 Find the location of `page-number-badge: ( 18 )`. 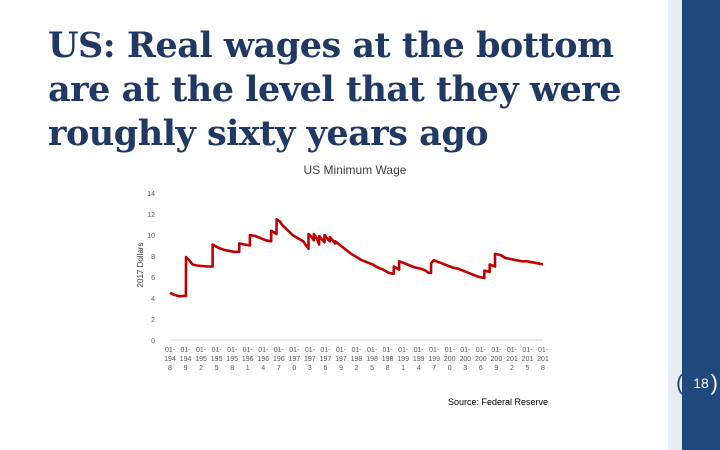

page-number-badge: ( 18 ) is located at coordinates (698, 383).